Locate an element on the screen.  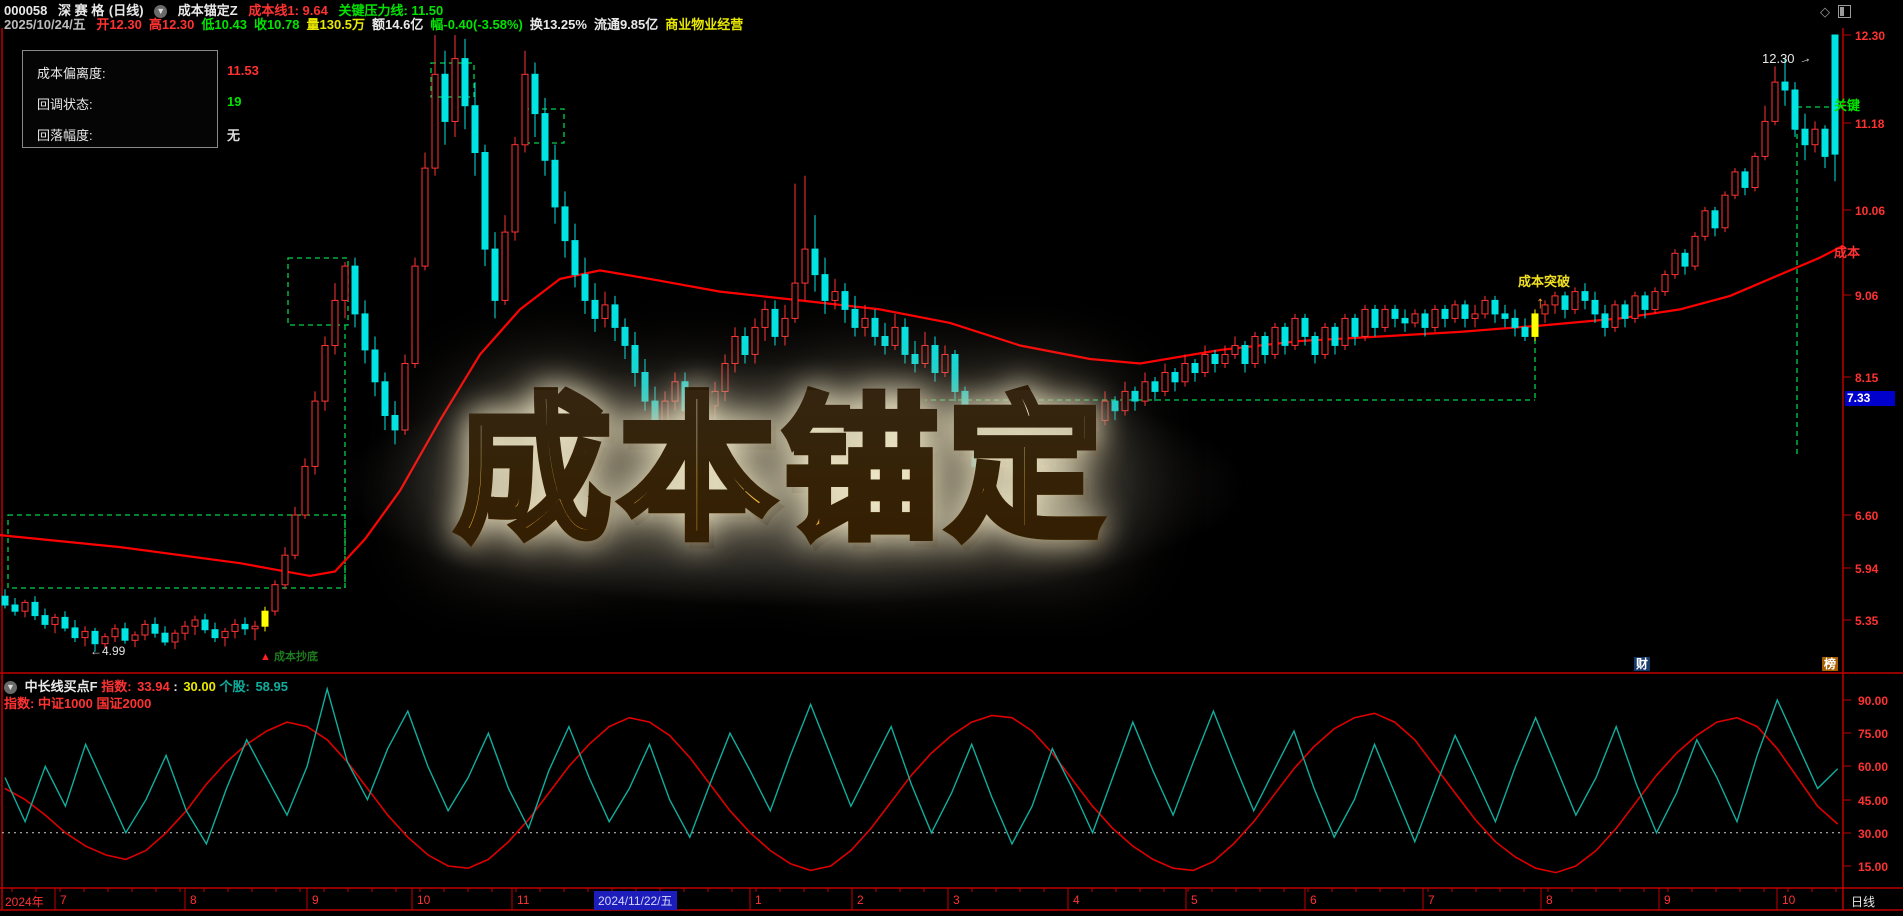
arrow-right-icon: → is located at coordinates (1805, 58).